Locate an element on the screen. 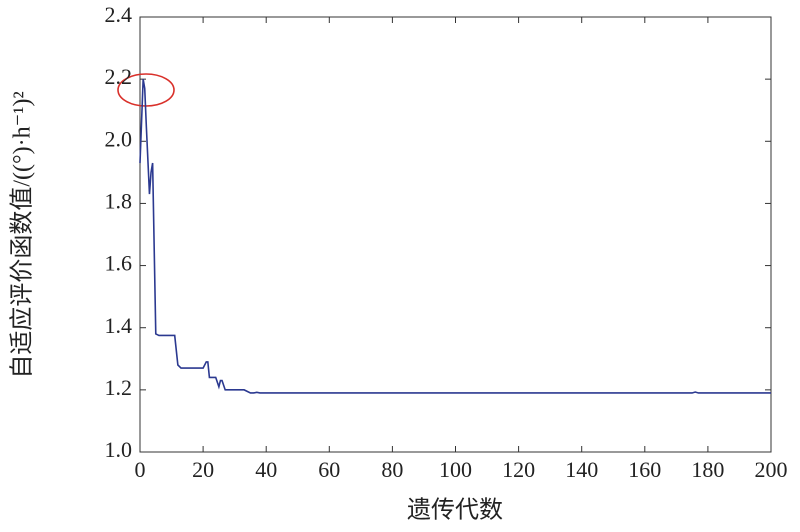 The image size is (800, 532). x-tick-label: 100 is located at coordinates (455, 469).